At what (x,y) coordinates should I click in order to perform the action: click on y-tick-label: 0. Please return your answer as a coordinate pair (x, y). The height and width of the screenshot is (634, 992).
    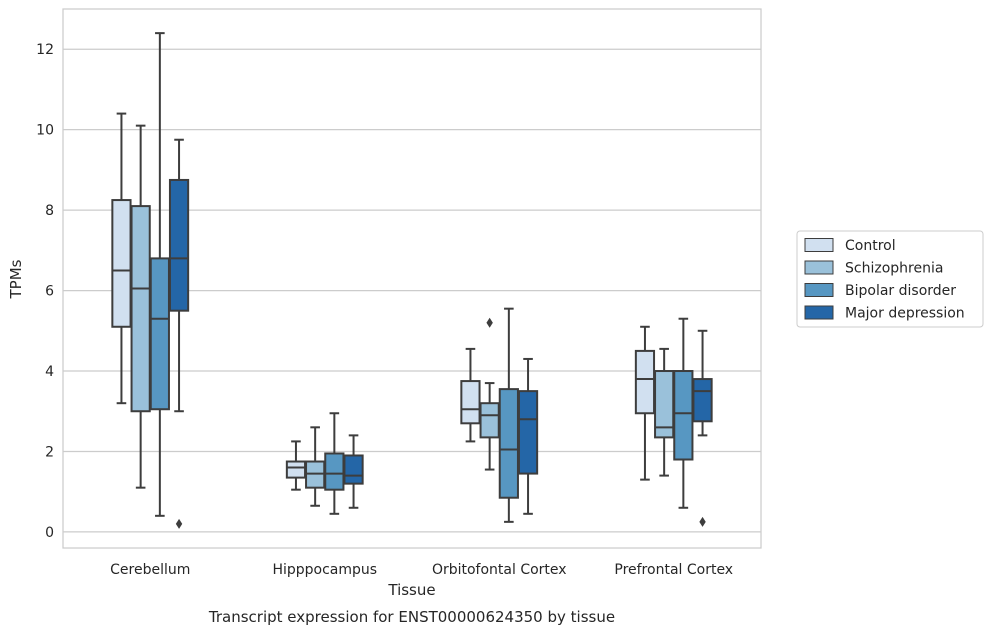
    Looking at the image, I should click on (49, 533).